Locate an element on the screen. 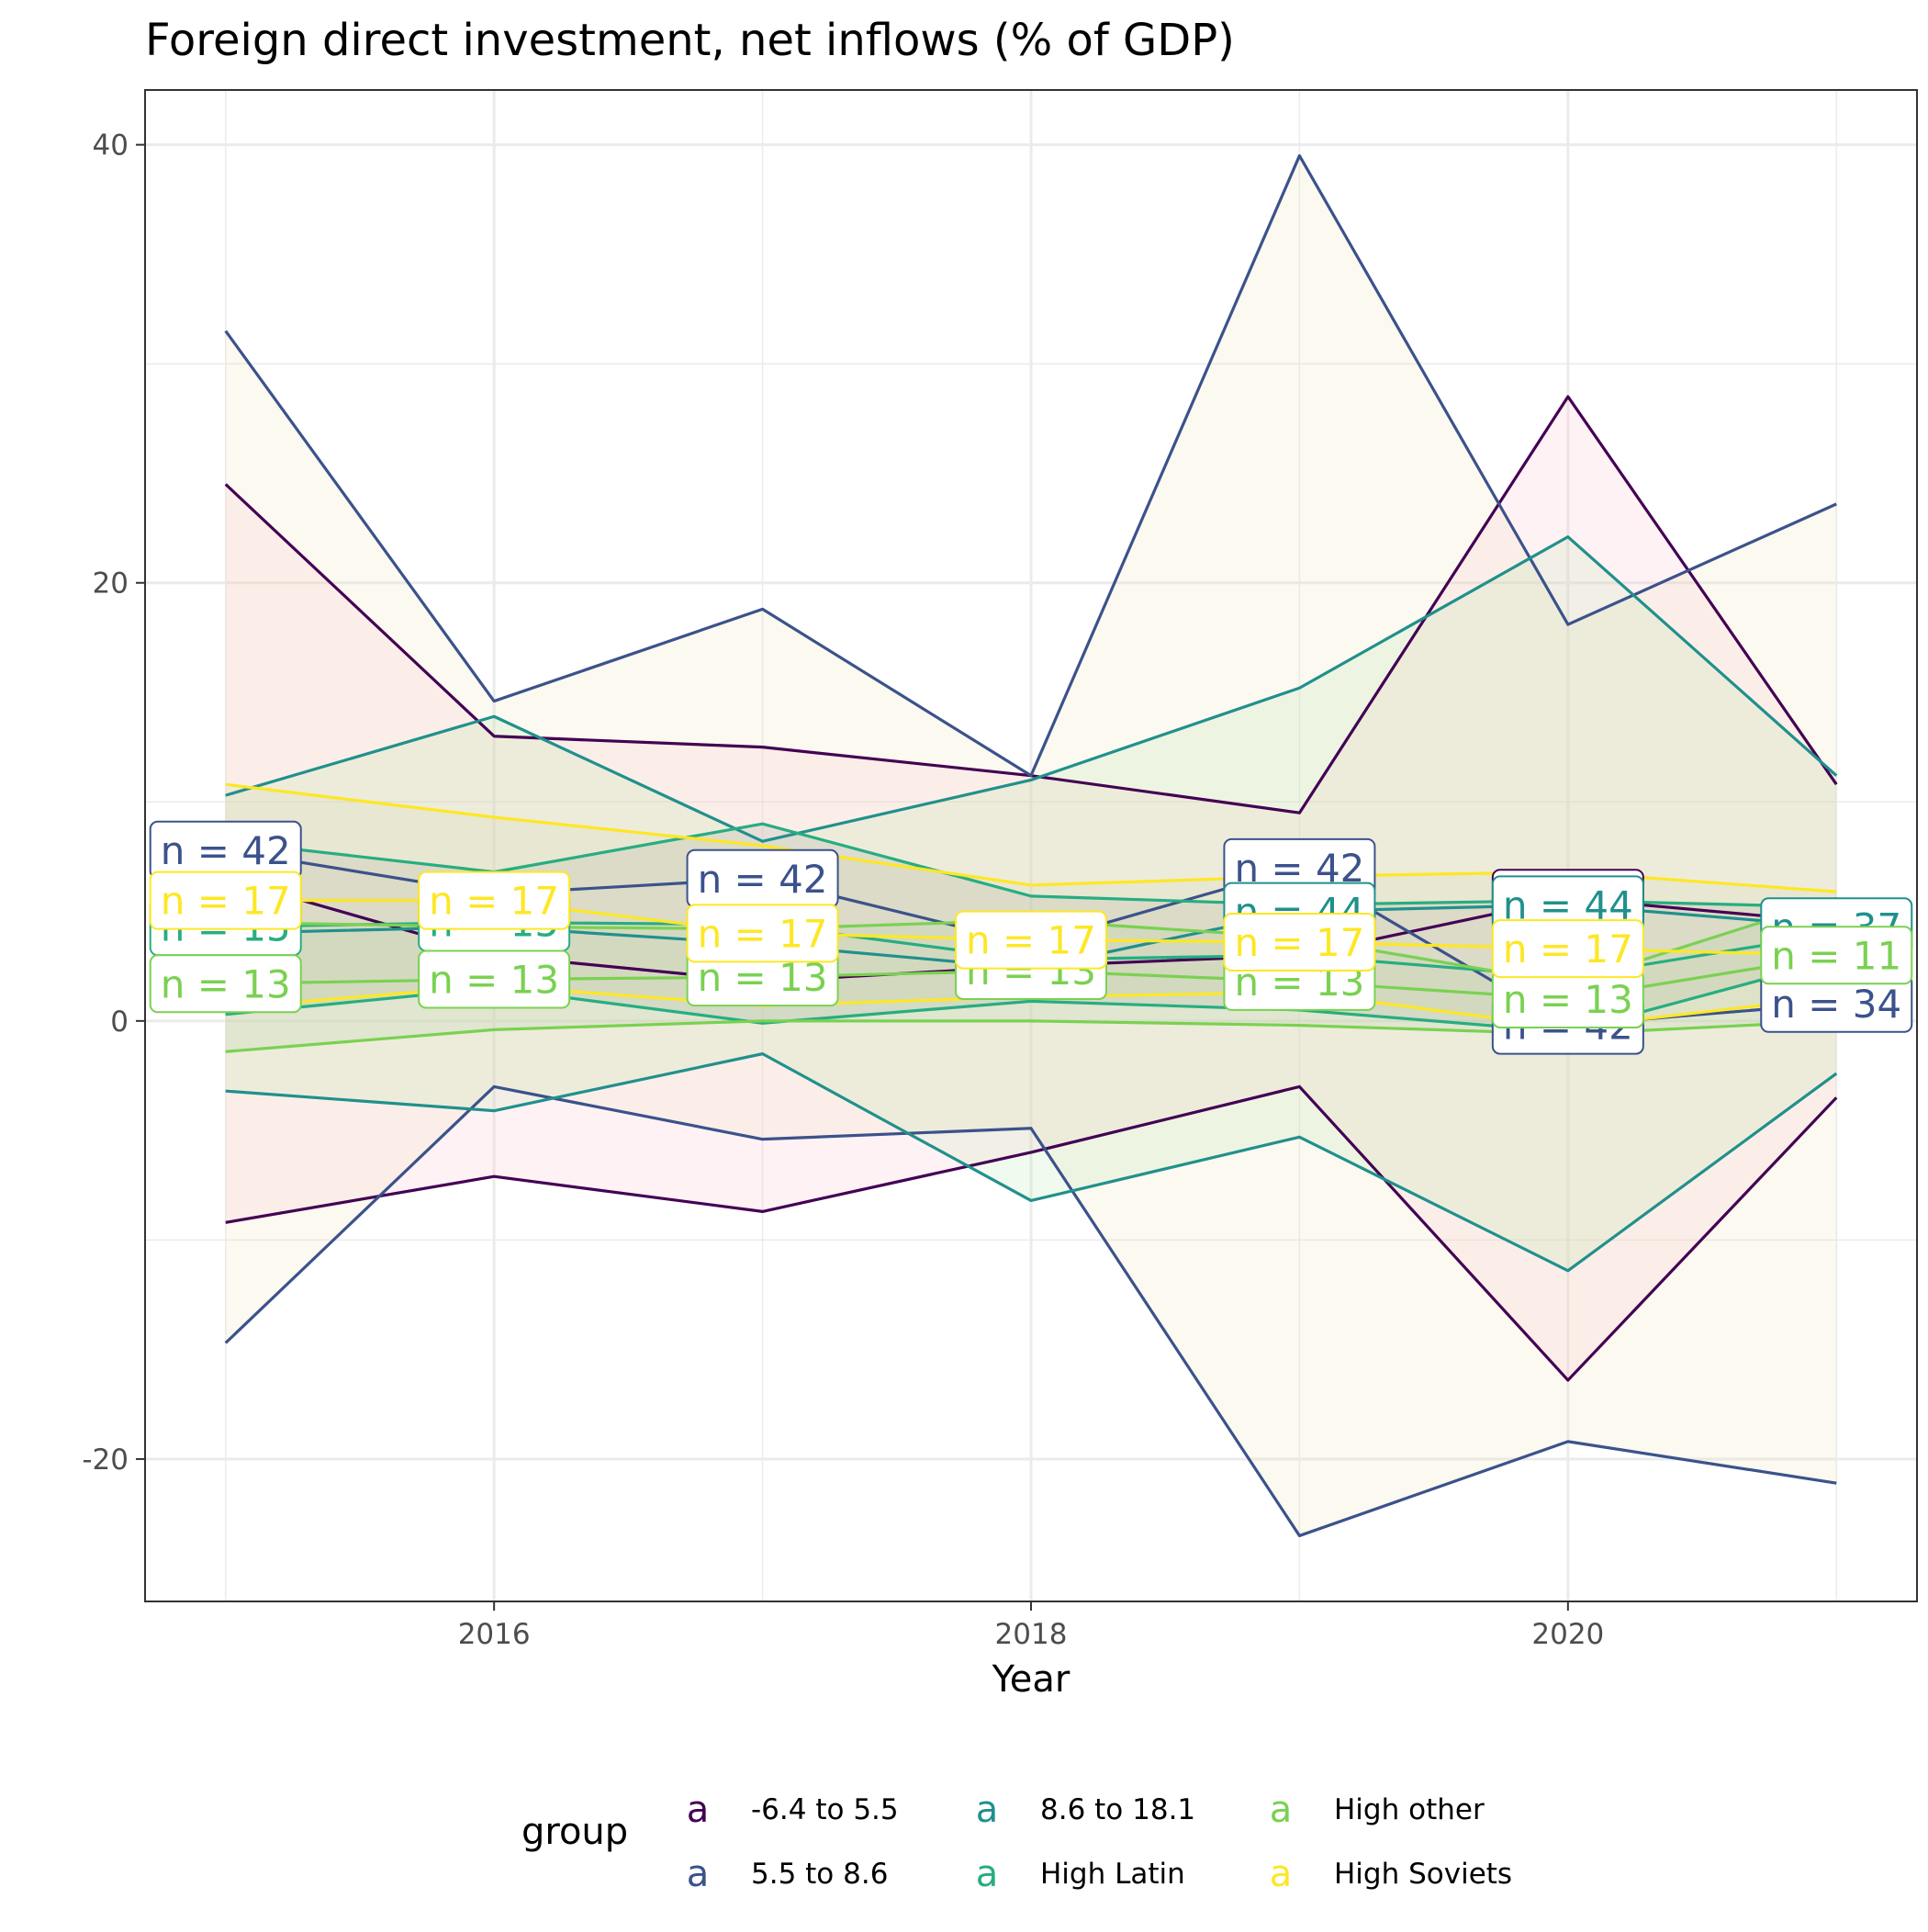  legend-item-series-3: a High Latin is located at coordinates (1080, 1874).